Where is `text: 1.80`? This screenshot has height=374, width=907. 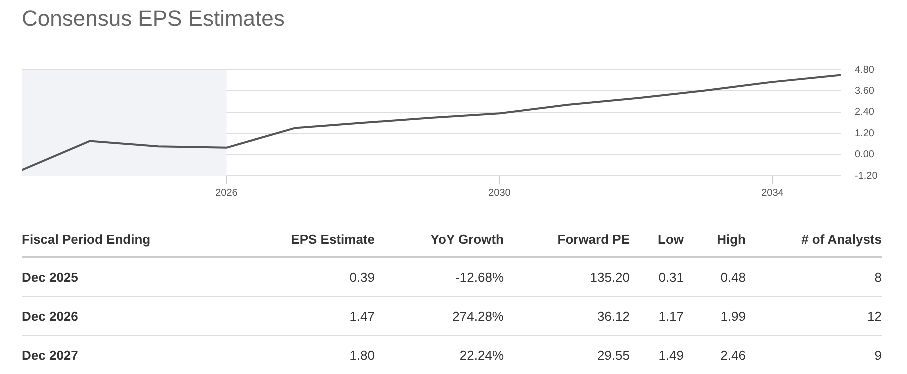 text: 1.80 is located at coordinates (298, 355).